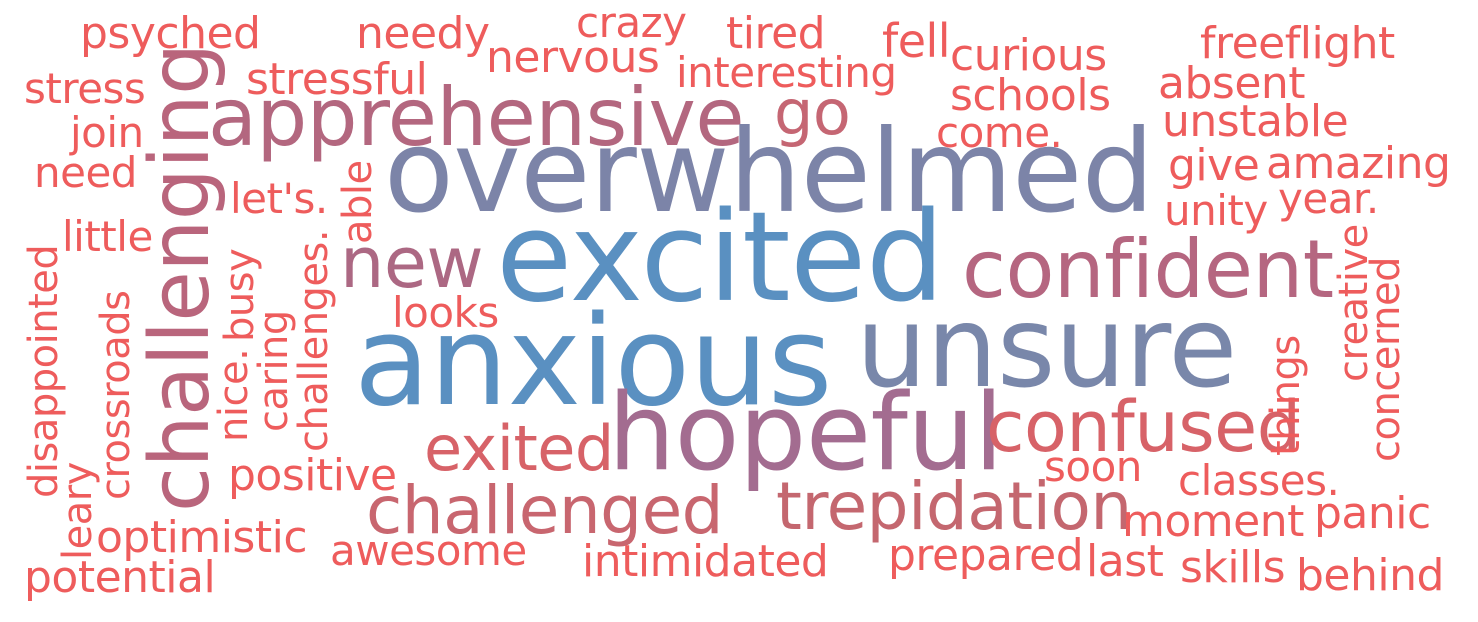 This screenshot has width=1478, height=622. What do you see at coordinates (428, 550) in the screenshot?
I see `word-awesome: awesome` at bounding box center [428, 550].